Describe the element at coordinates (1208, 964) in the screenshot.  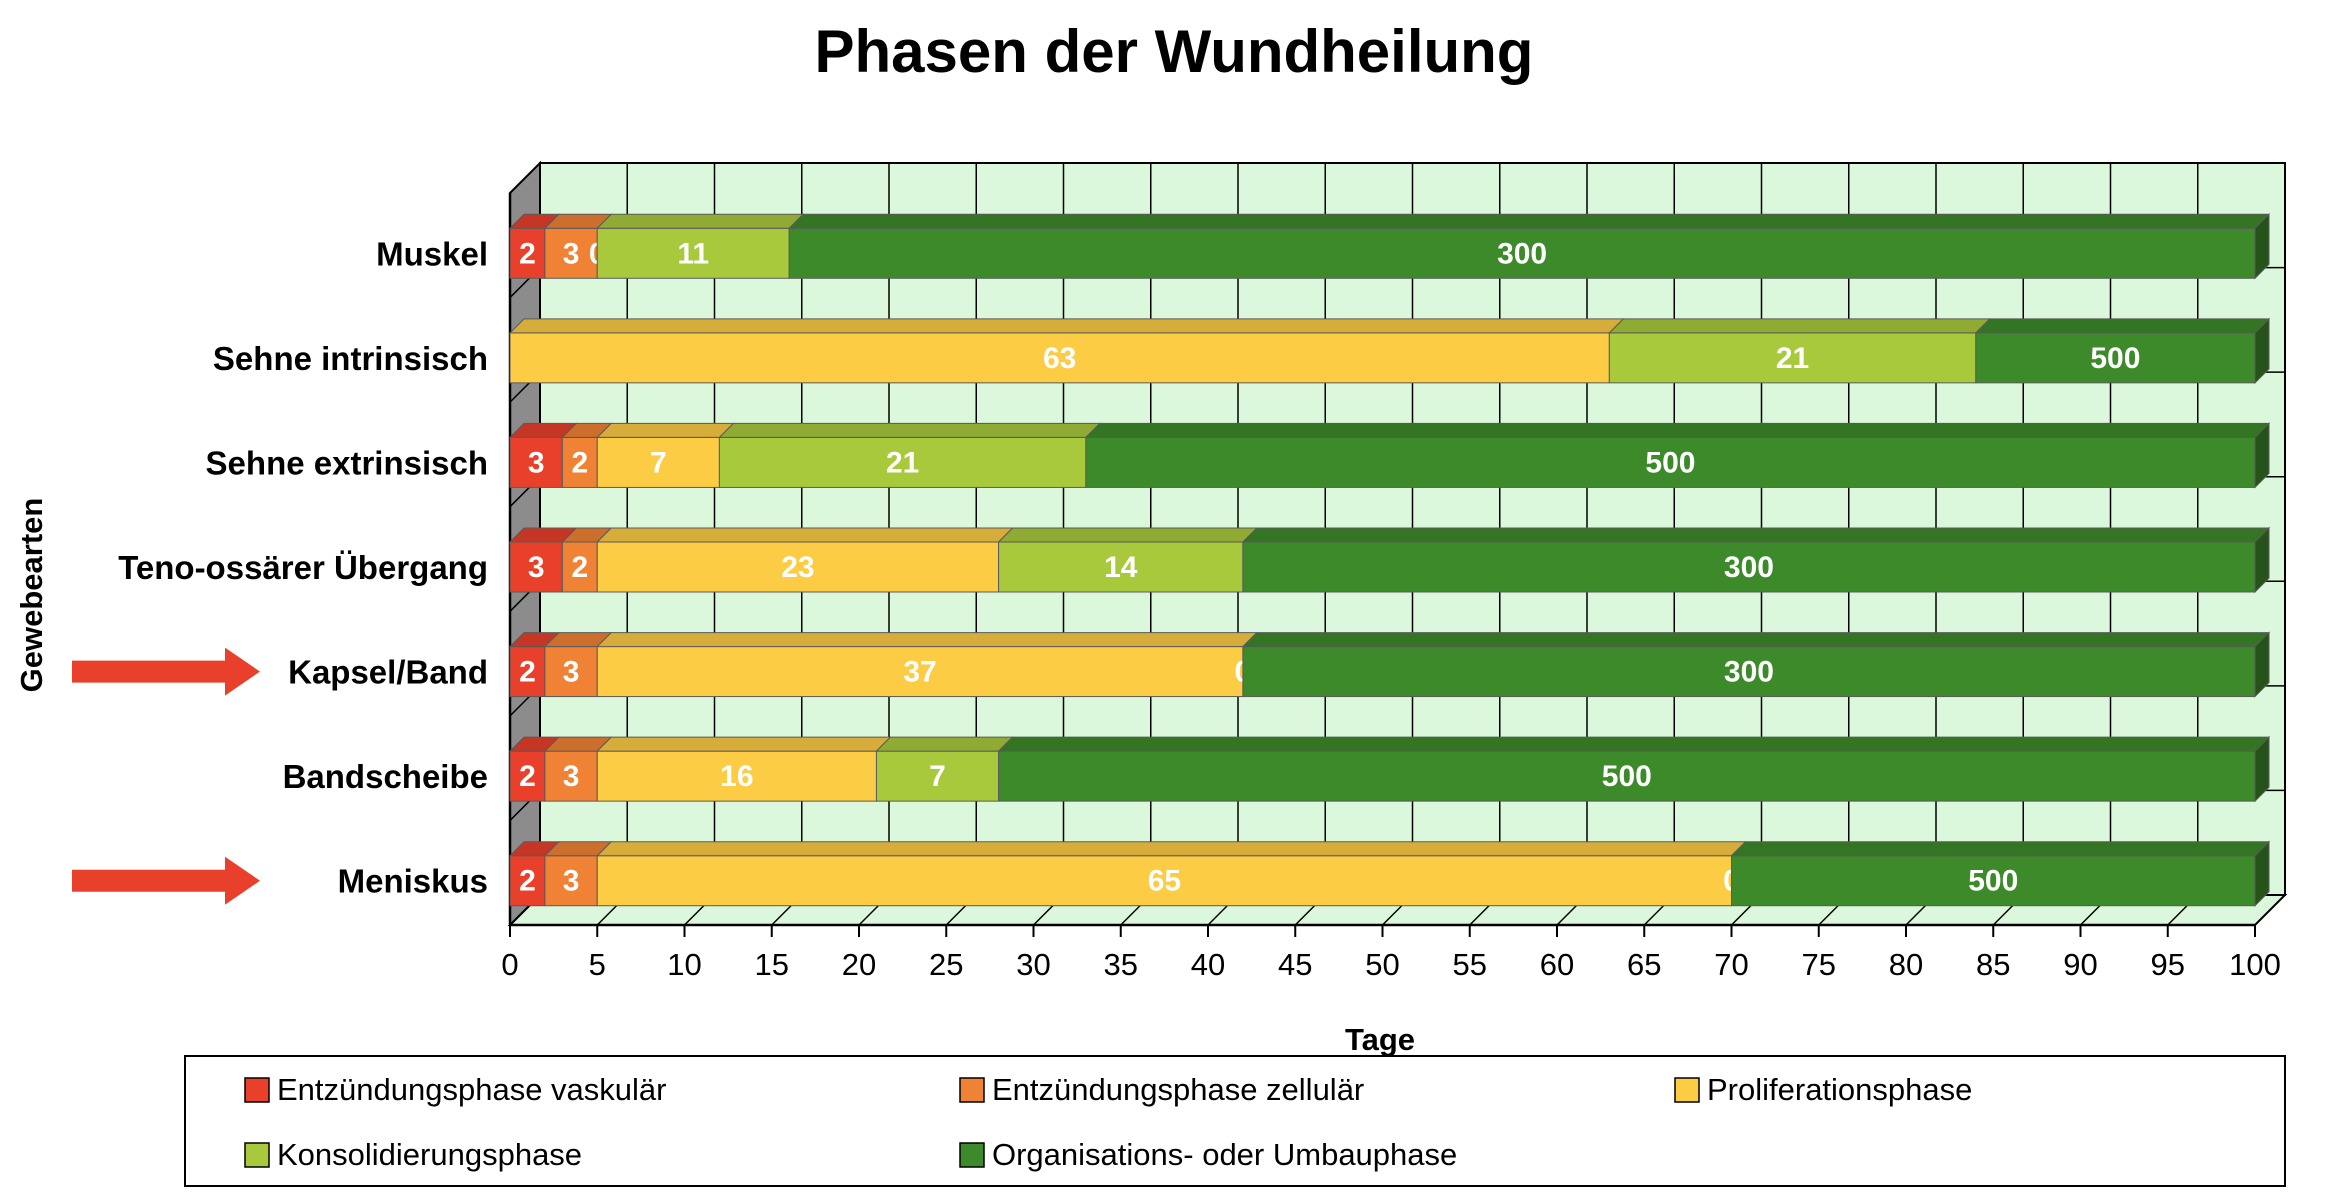
I see `x-tick-label: 40` at that location.